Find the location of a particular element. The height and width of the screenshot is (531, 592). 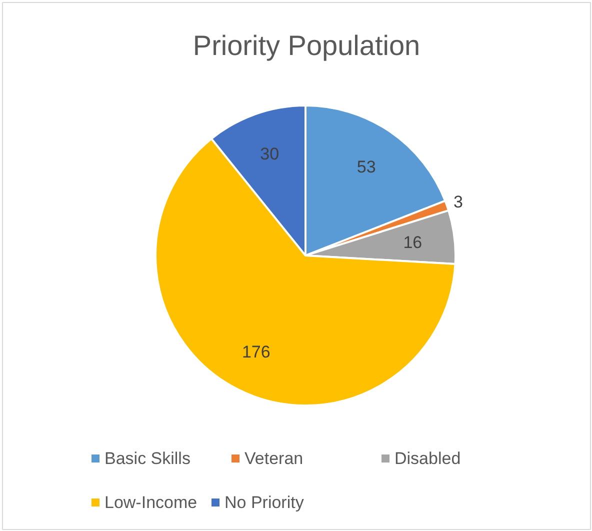

data-label: 16 is located at coordinates (412, 242).